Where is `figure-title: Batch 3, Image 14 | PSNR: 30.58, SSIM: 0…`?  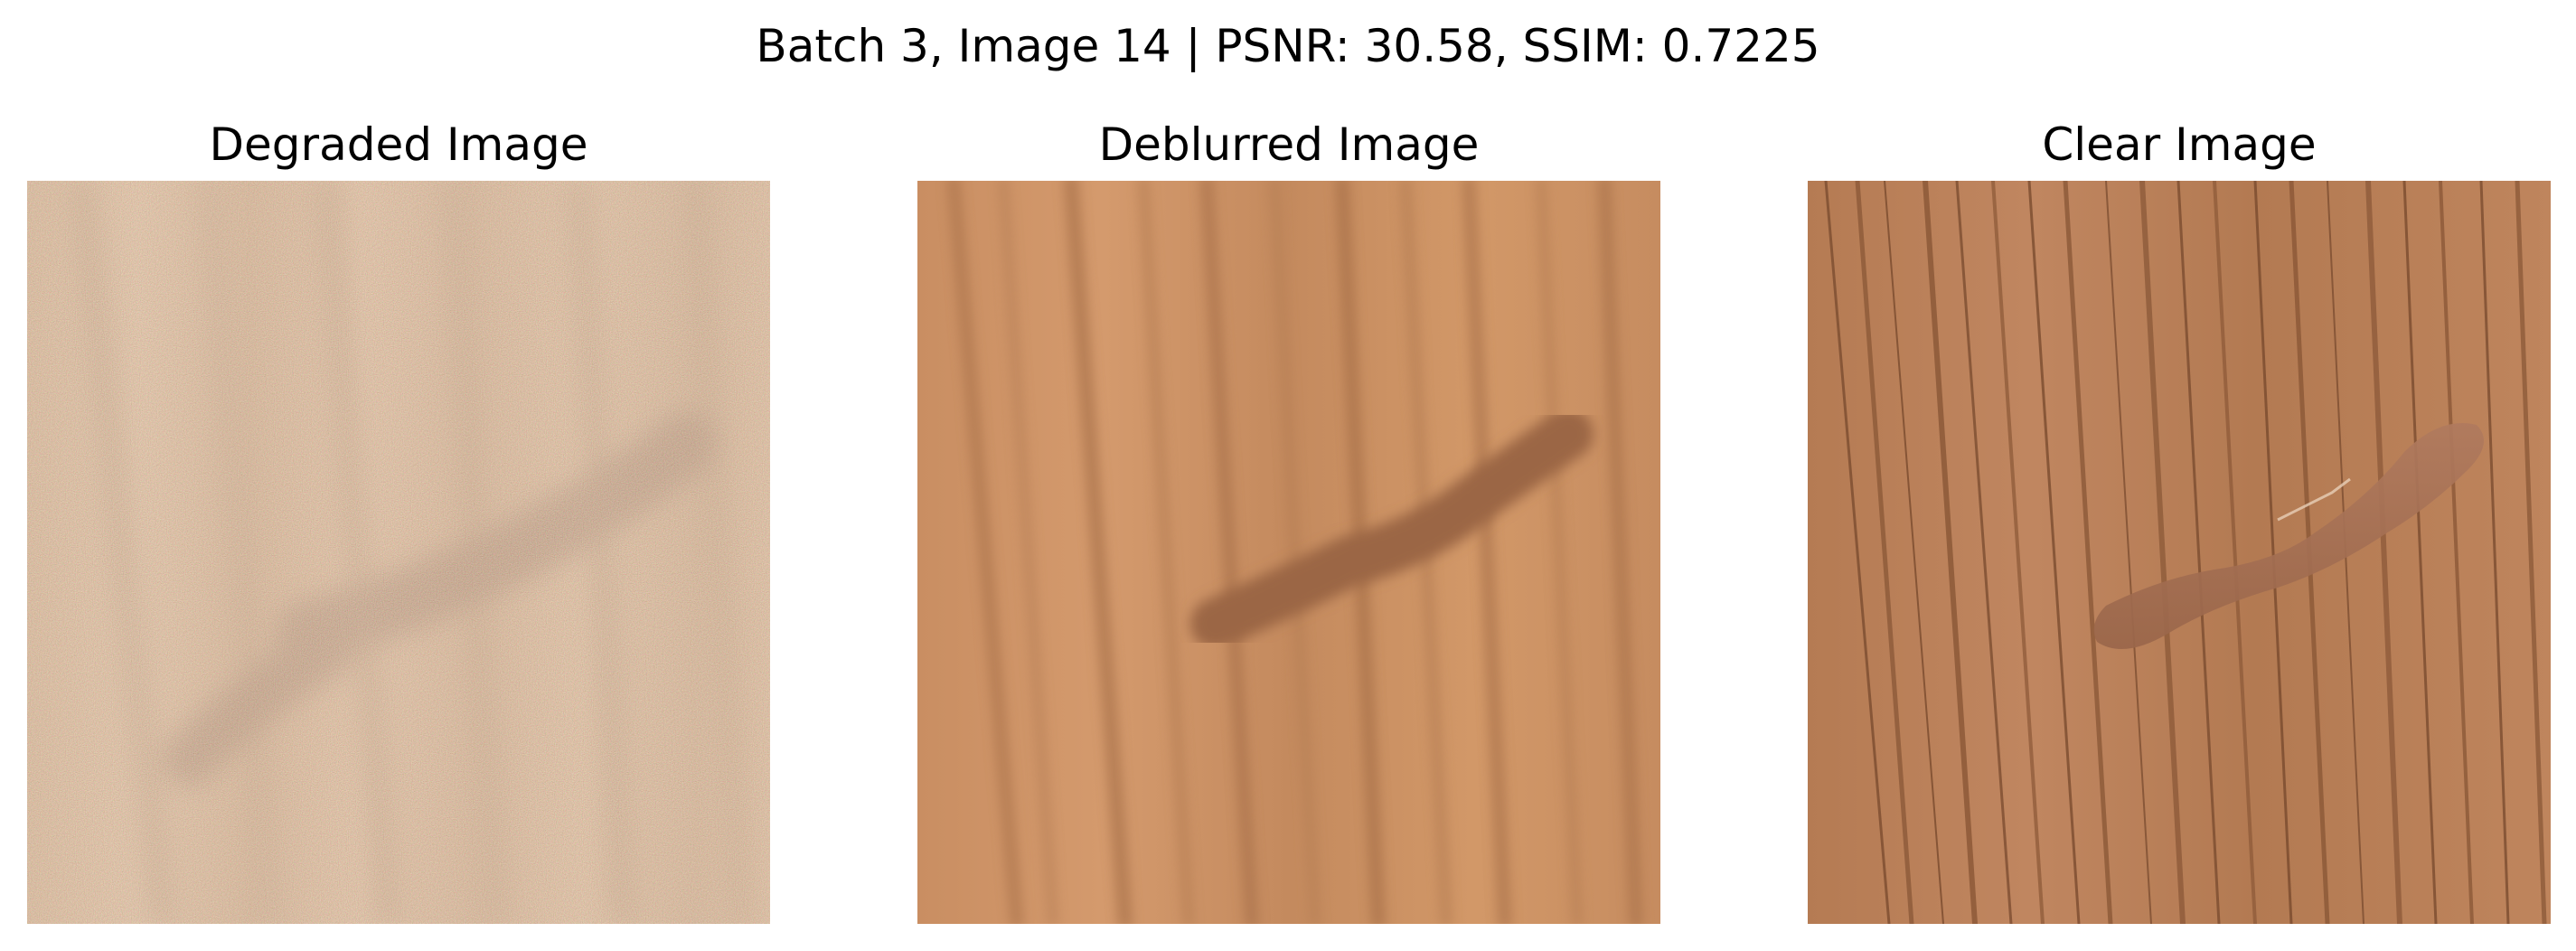 figure-title: Batch 3, Image 14 | PSNR: 30.58, SSIM: 0… is located at coordinates (1288, 46).